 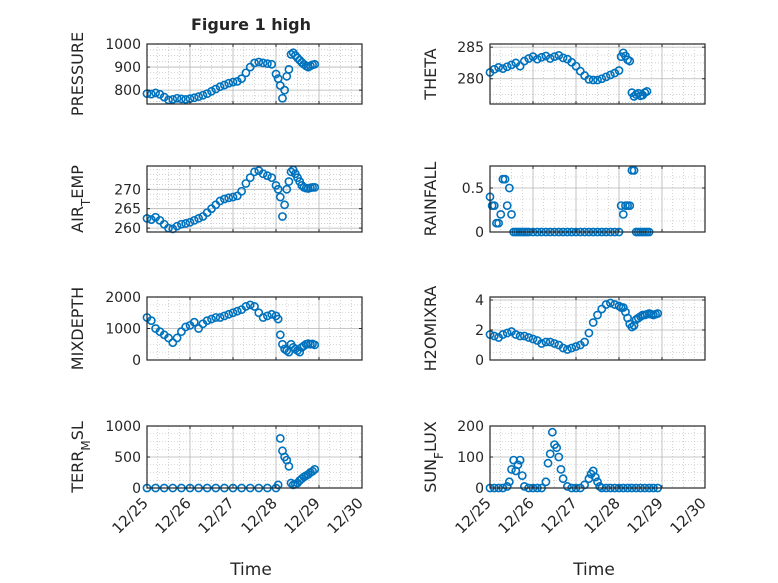 I want to click on y-tick-label: 800, so click(x=127, y=91).